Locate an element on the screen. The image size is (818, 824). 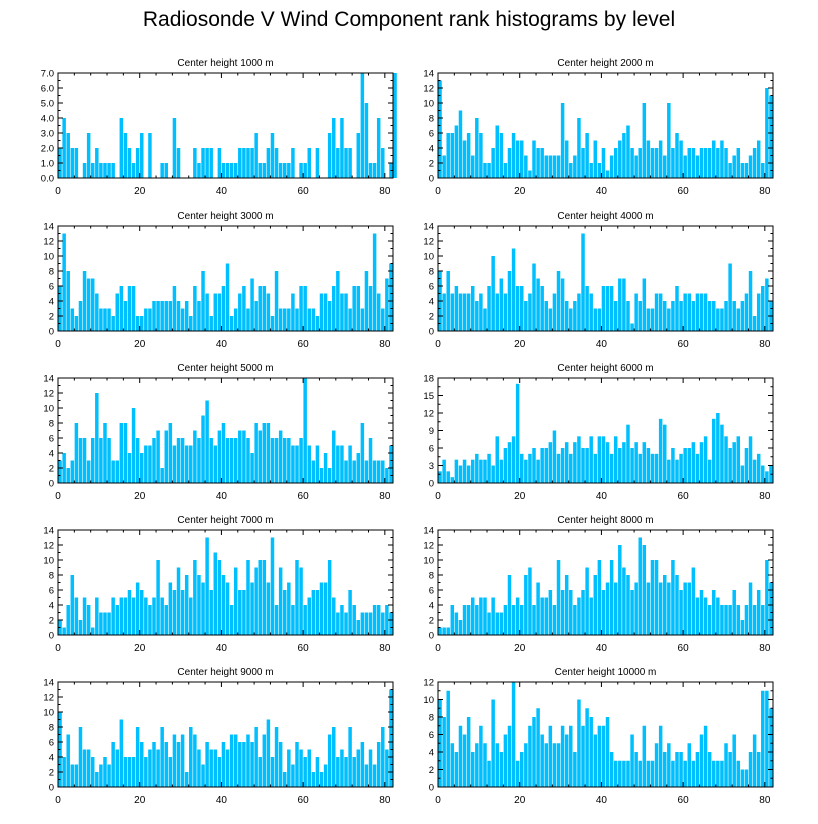
x-tick-label: 20 is located at coordinates (140, 800).